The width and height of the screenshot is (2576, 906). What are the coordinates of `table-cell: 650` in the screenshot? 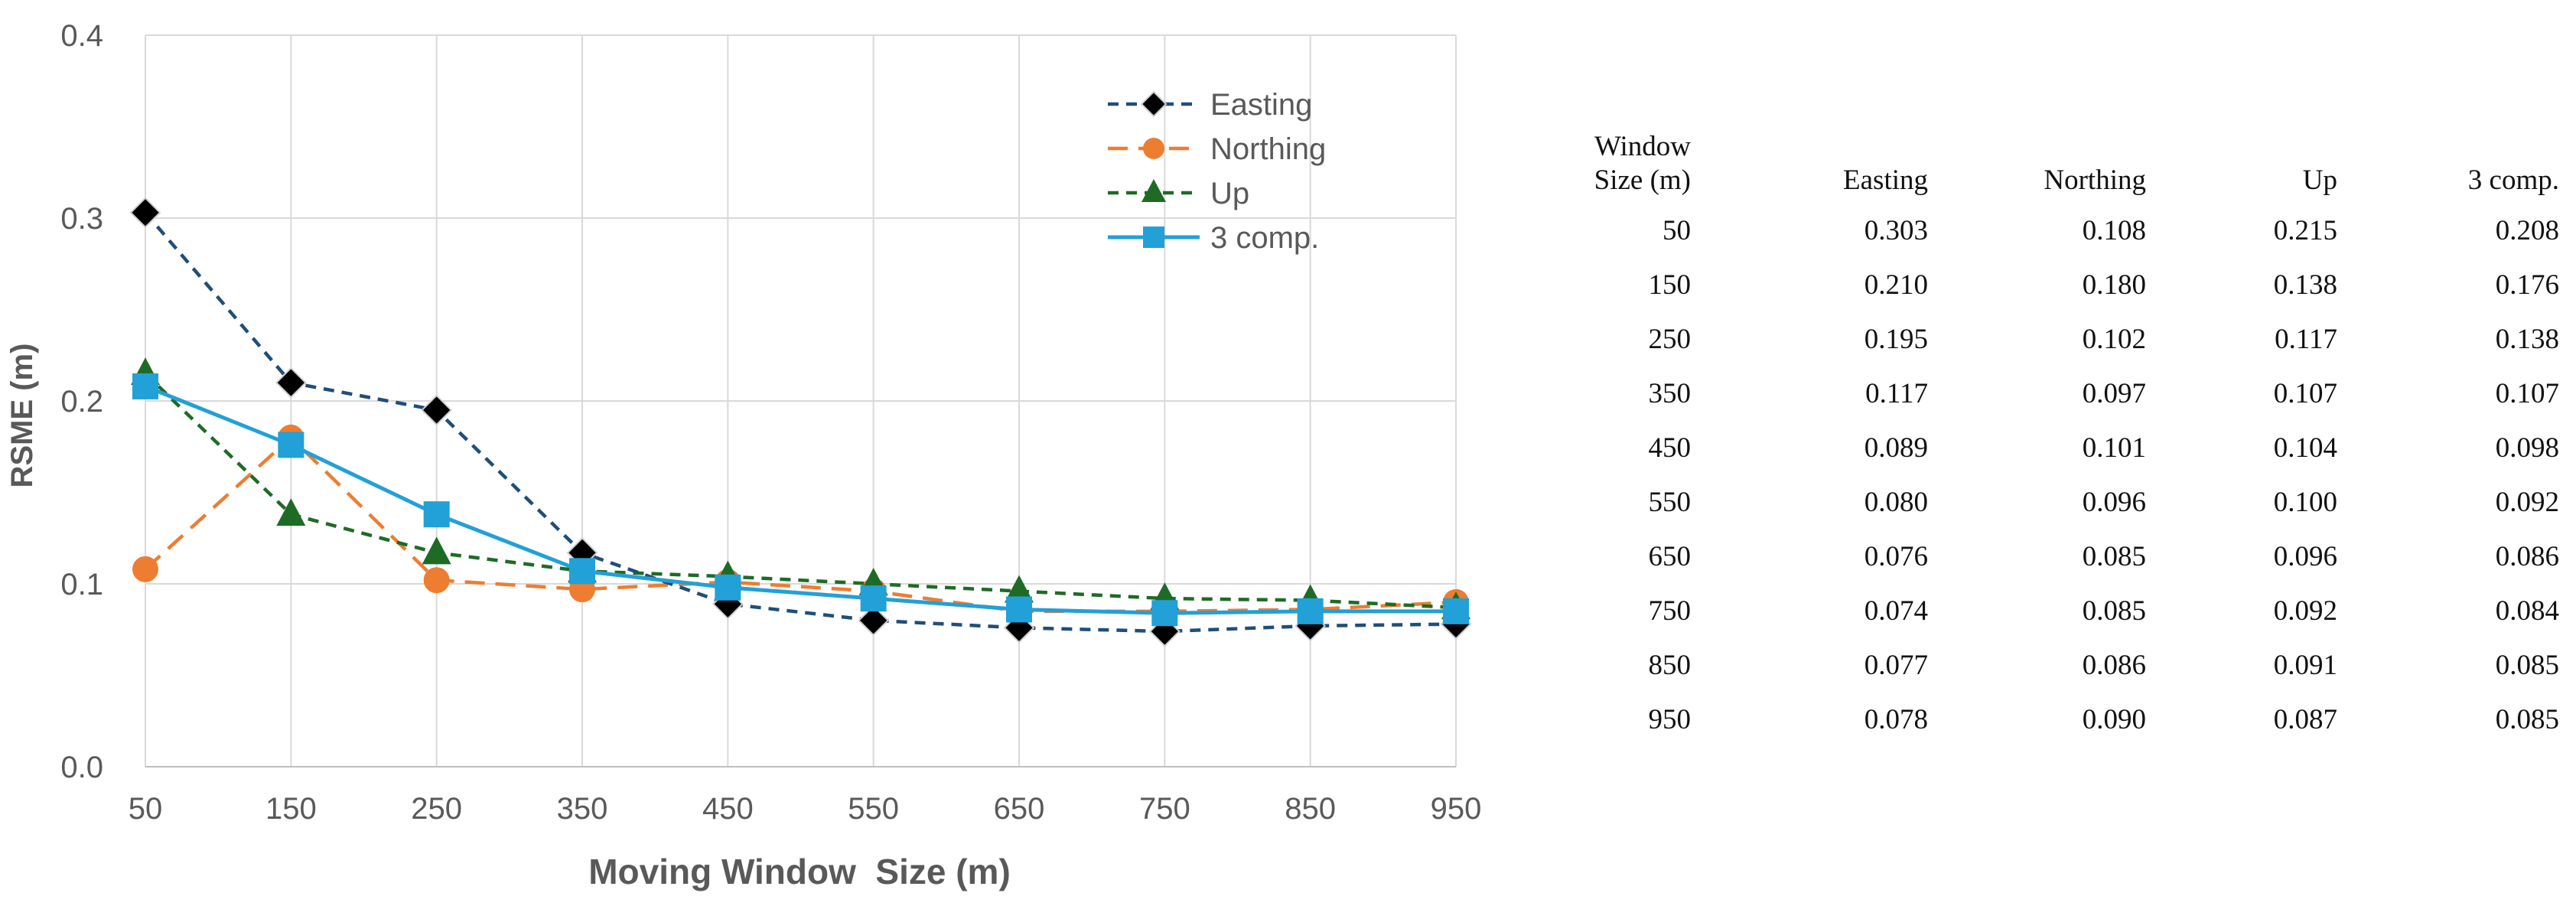 It's located at (1670, 556).